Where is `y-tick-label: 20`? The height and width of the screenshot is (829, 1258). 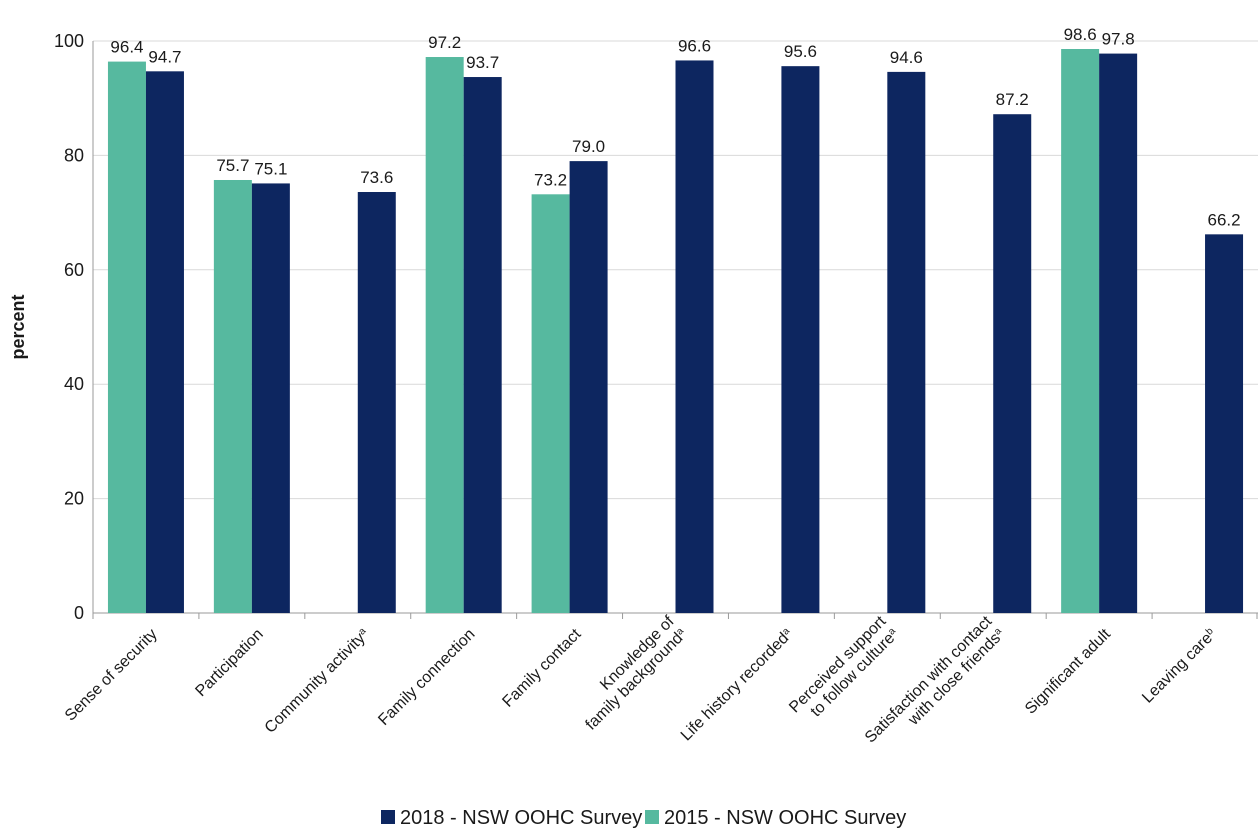
y-tick-label: 20 is located at coordinates (74, 499).